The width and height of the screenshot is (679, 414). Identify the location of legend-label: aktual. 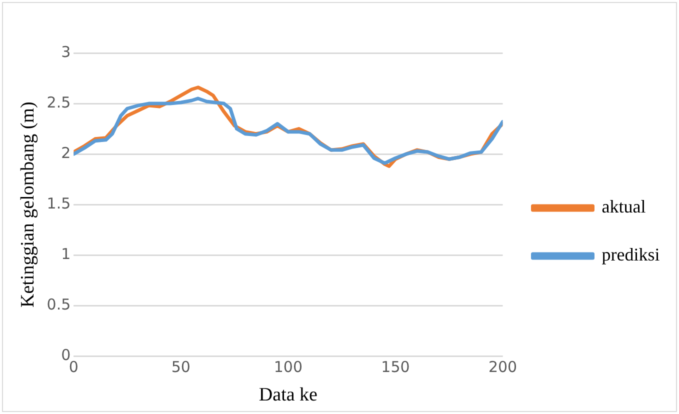
(624, 206).